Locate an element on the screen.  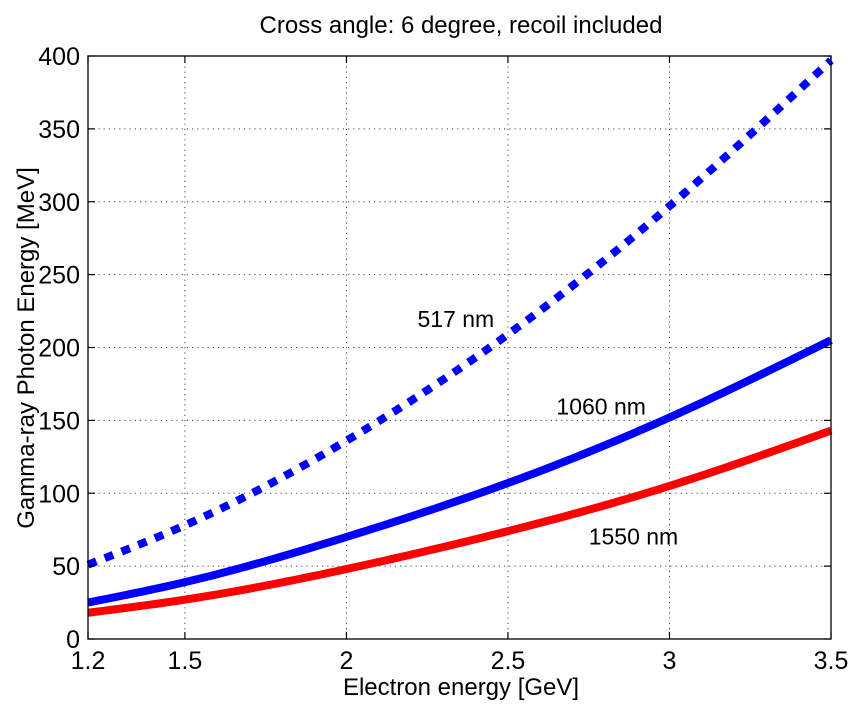
y-axis-title: Gamma-ray Photon Energy [MeV] is located at coordinates (26, 347).